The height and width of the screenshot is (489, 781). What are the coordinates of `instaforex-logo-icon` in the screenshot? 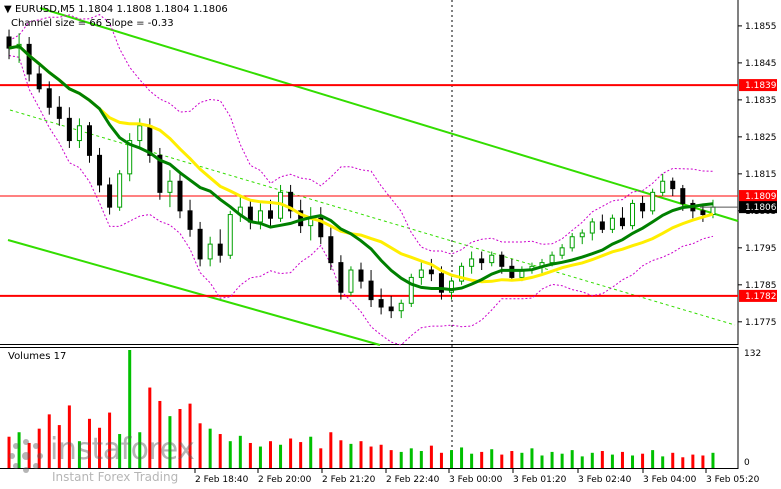 It's located at (26, 456).